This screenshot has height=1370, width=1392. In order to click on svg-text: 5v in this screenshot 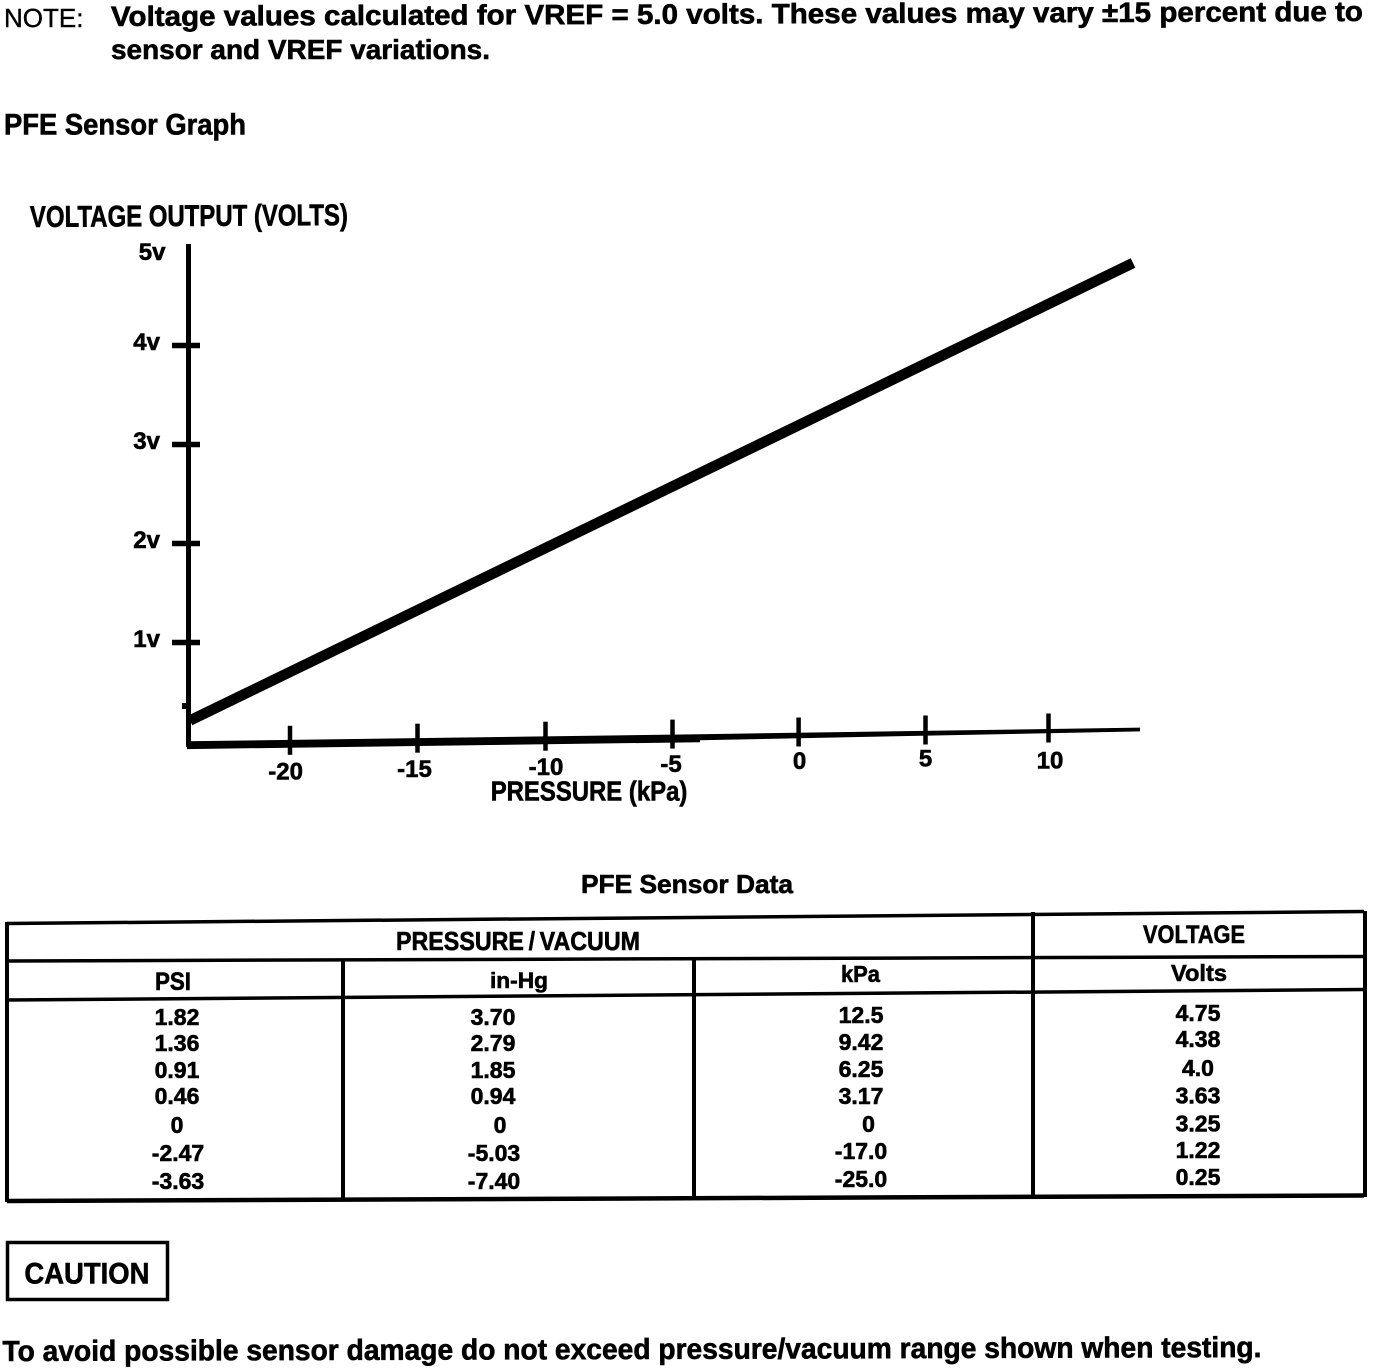, I will do `click(152, 252)`.